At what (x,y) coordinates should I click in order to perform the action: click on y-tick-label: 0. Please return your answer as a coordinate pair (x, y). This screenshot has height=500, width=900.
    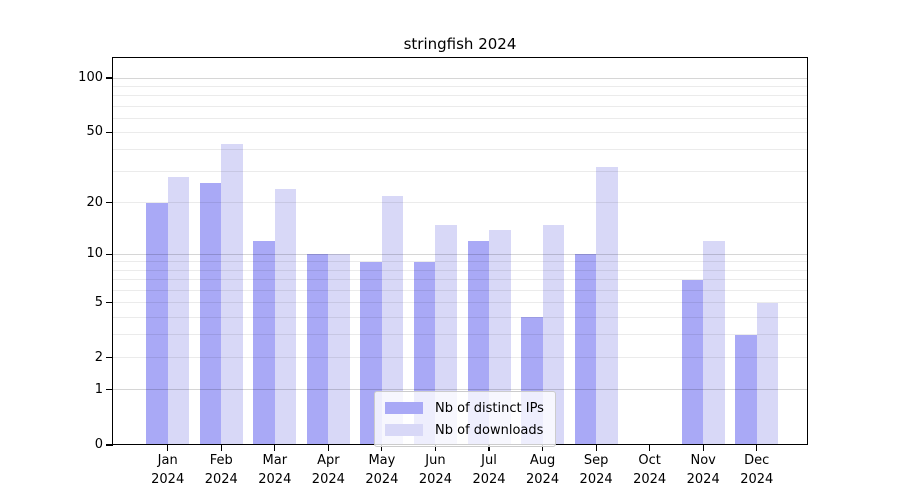
    Looking at the image, I should click on (98, 444).